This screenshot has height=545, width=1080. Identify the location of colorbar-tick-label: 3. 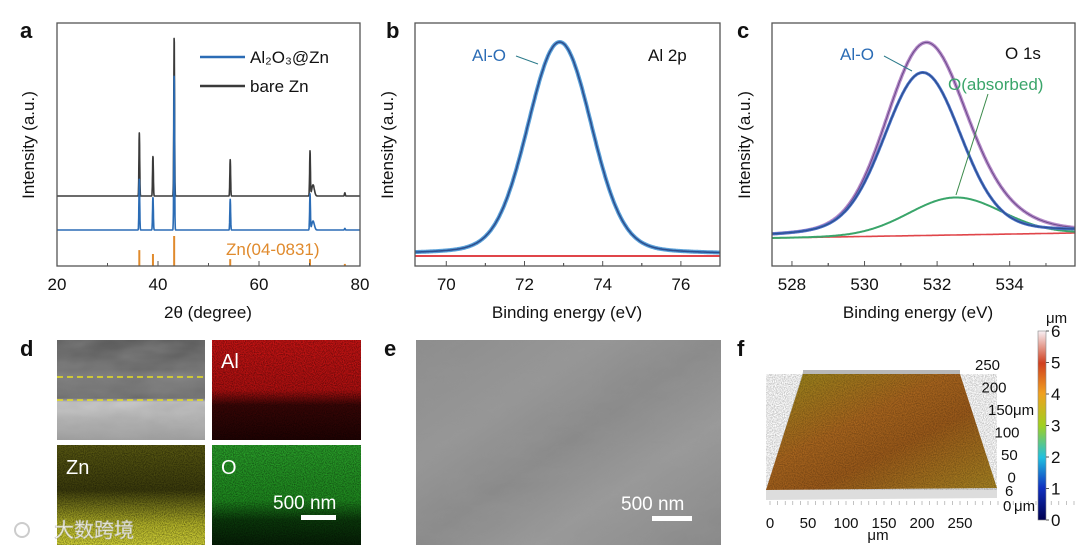
(1055, 426).